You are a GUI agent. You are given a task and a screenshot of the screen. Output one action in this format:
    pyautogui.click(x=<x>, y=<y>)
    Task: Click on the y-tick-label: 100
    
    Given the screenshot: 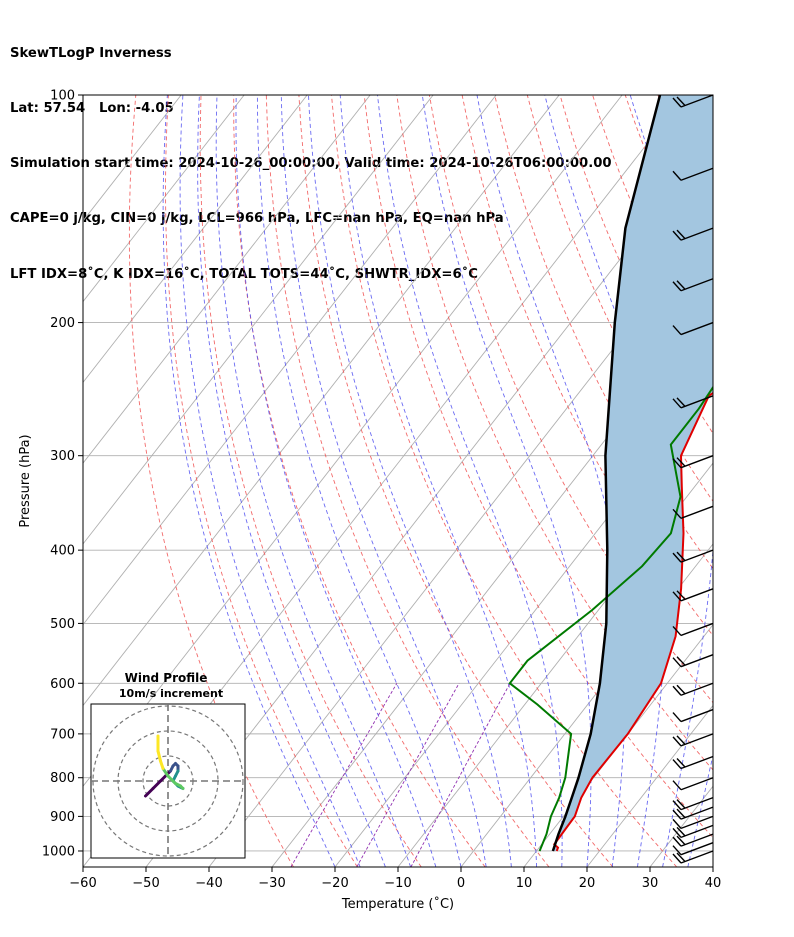 What is the action you would take?
    pyautogui.click(x=62, y=96)
    